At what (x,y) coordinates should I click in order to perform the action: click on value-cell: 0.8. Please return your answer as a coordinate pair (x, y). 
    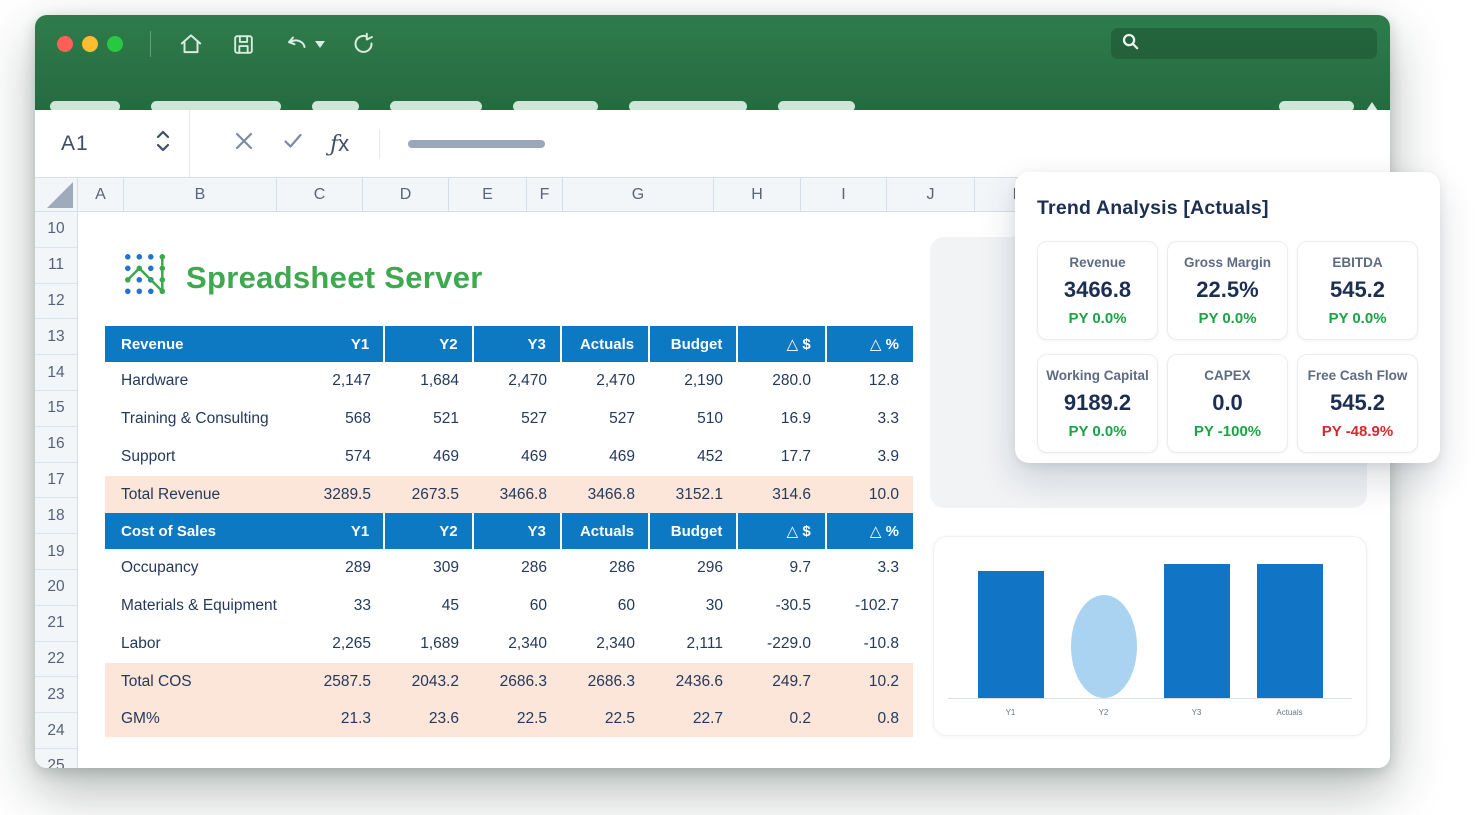
    Looking at the image, I should click on (888, 718).